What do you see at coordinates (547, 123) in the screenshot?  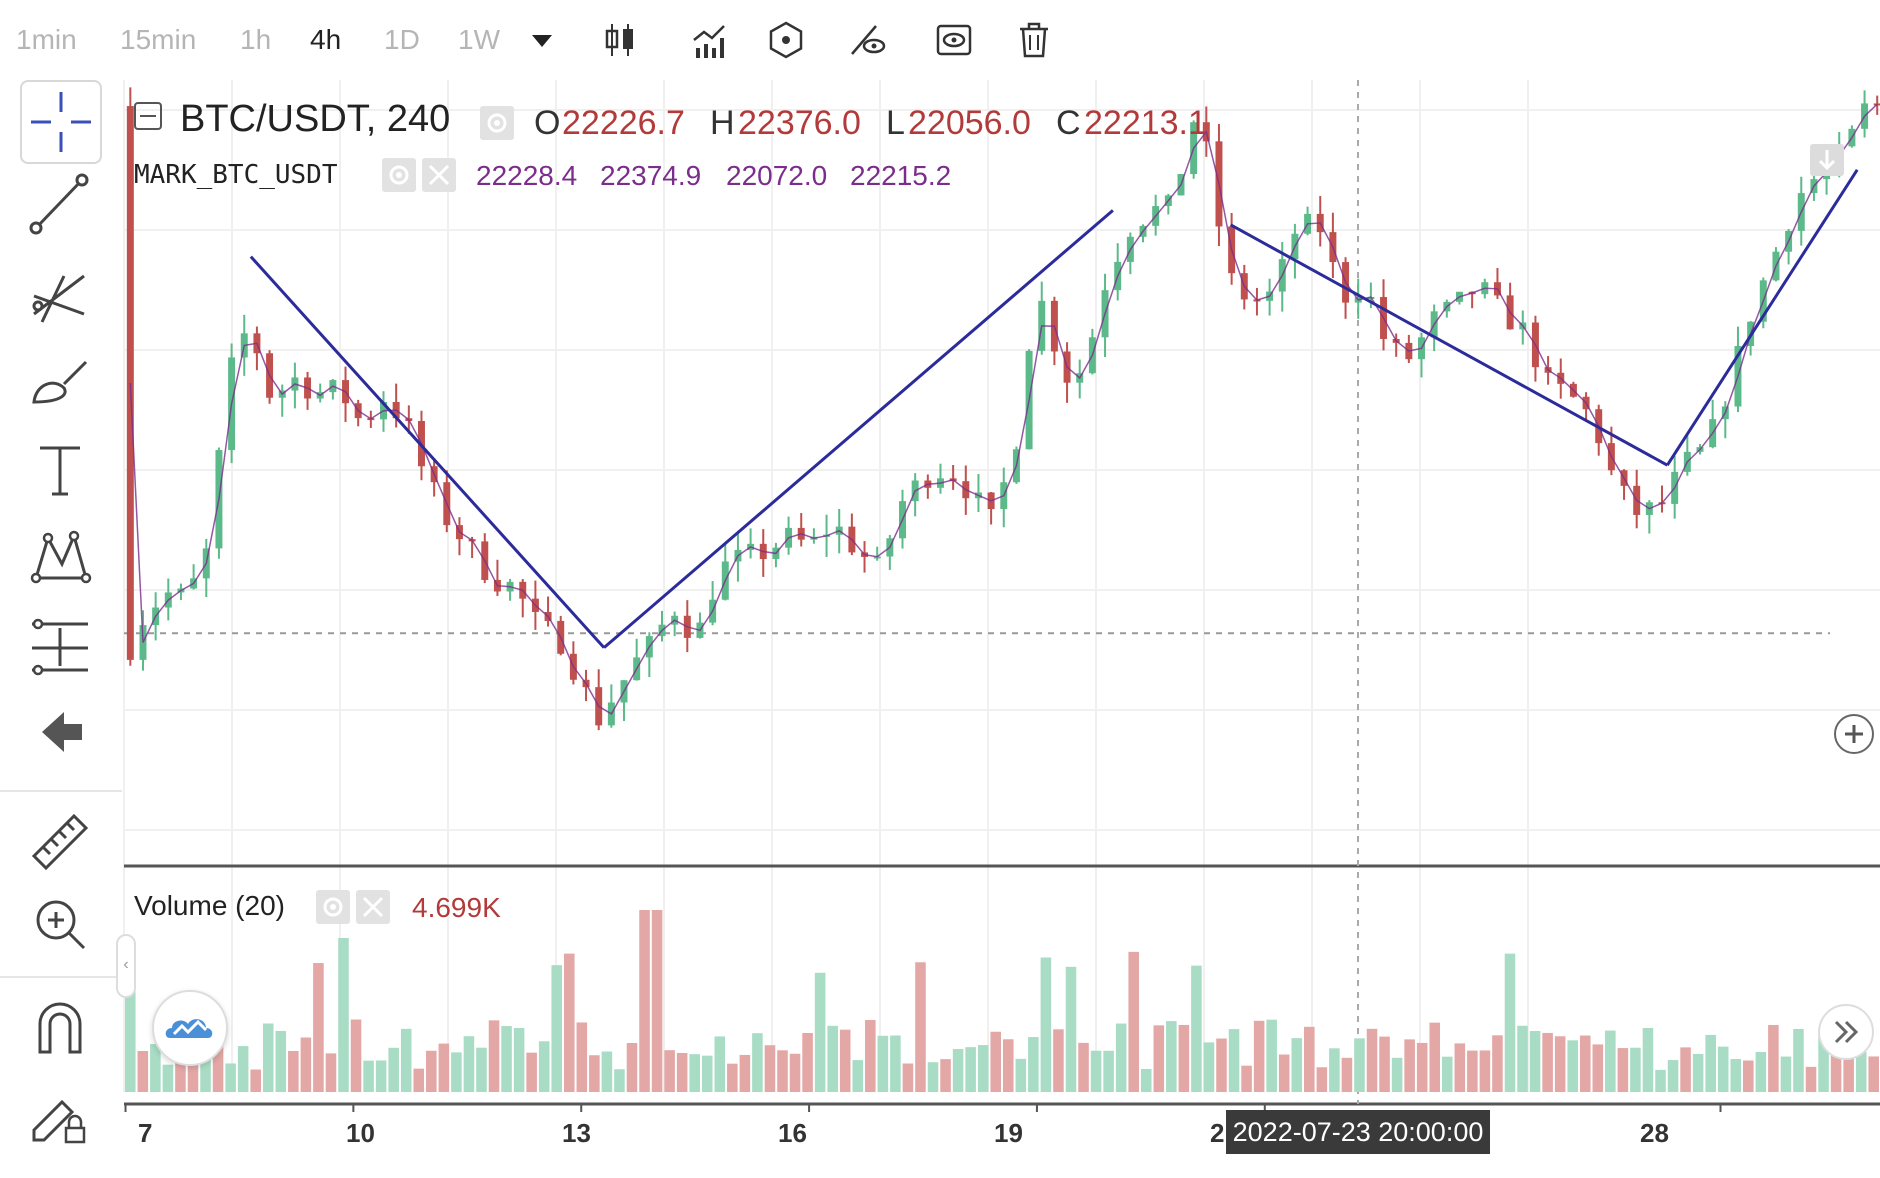 I see `open-label: O` at bounding box center [547, 123].